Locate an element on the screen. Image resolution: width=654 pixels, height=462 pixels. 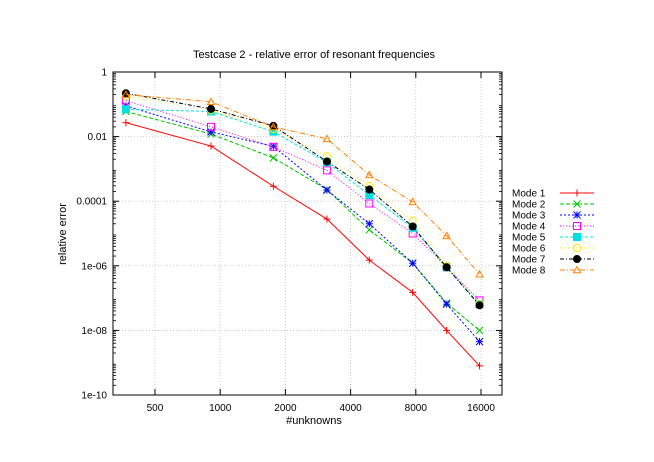
x-tick-label: 2000 is located at coordinates (285, 408).